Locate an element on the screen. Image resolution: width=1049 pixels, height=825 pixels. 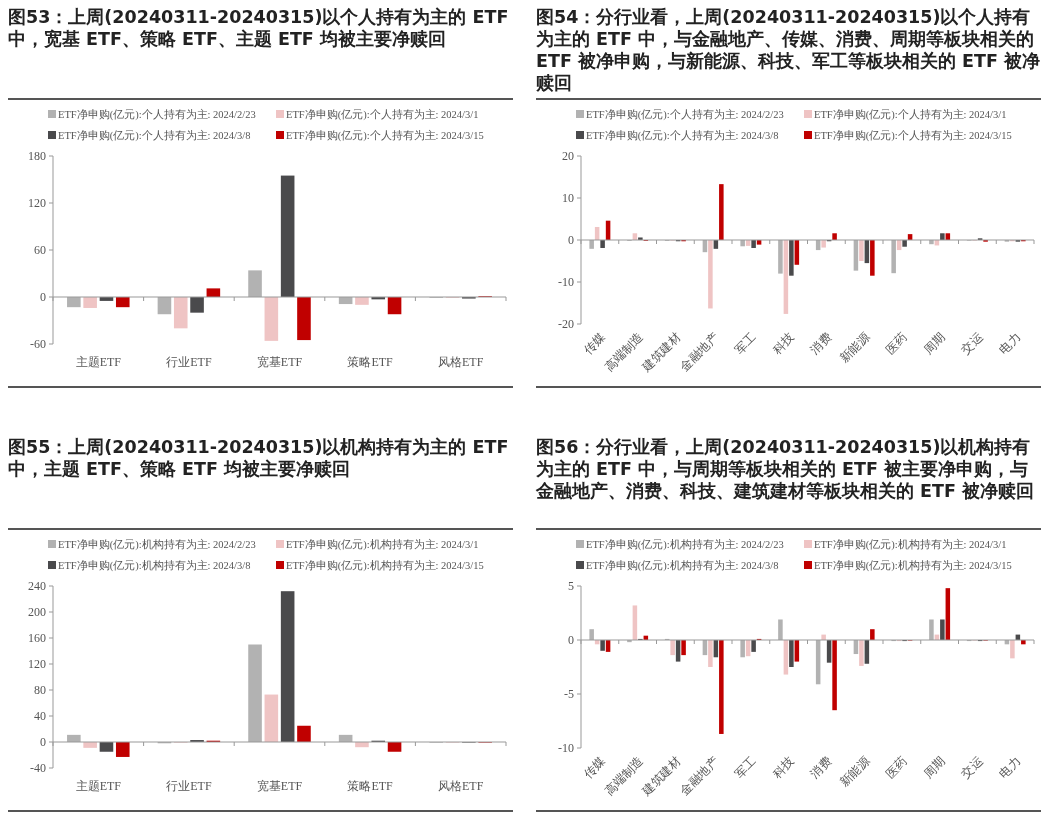
chart-title: 图53：上周(20240311-20240315)以个人持有为主的 ETF 中，宽基 ETF、策略 ETF、主题 ETF 均被主要净赎回 is located at coordinates (260, 53).